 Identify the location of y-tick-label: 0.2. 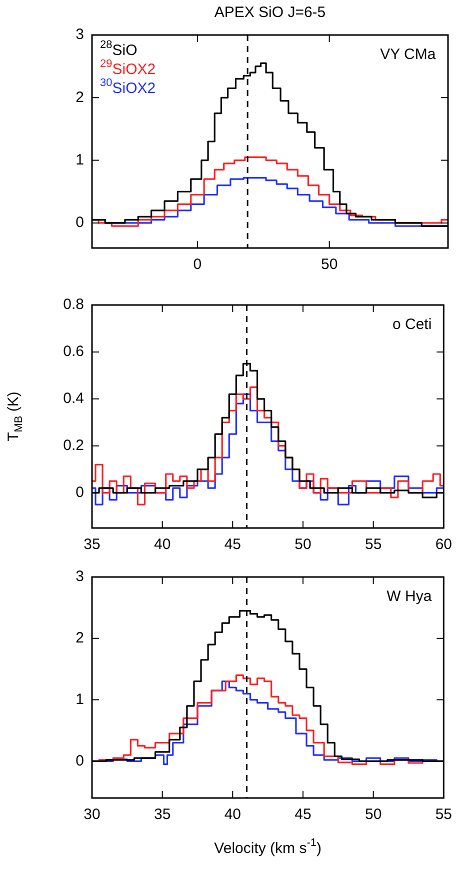
(73, 445).